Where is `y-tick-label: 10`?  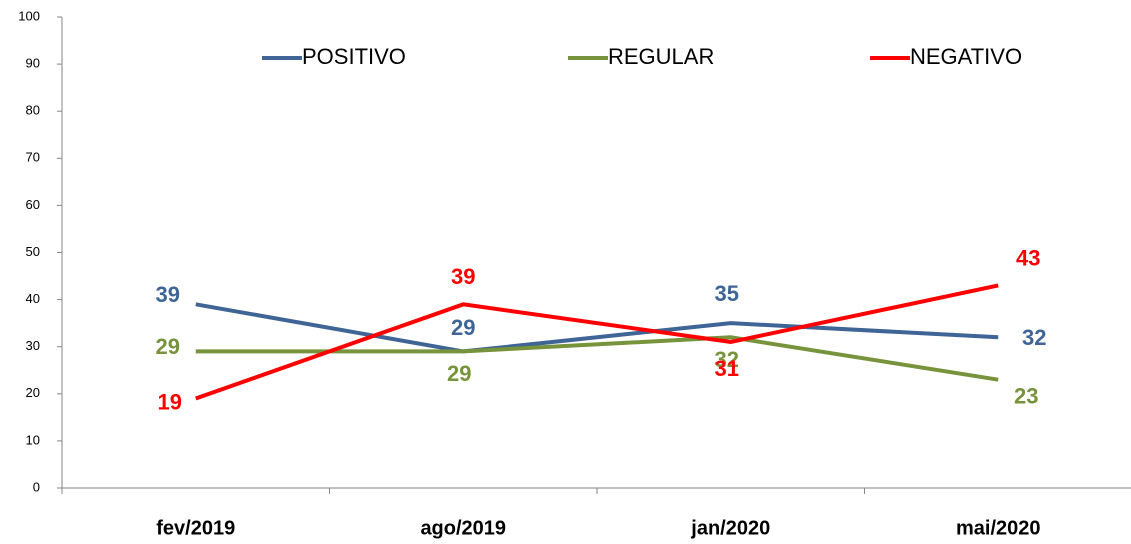
y-tick-label: 10 is located at coordinates (33, 439).